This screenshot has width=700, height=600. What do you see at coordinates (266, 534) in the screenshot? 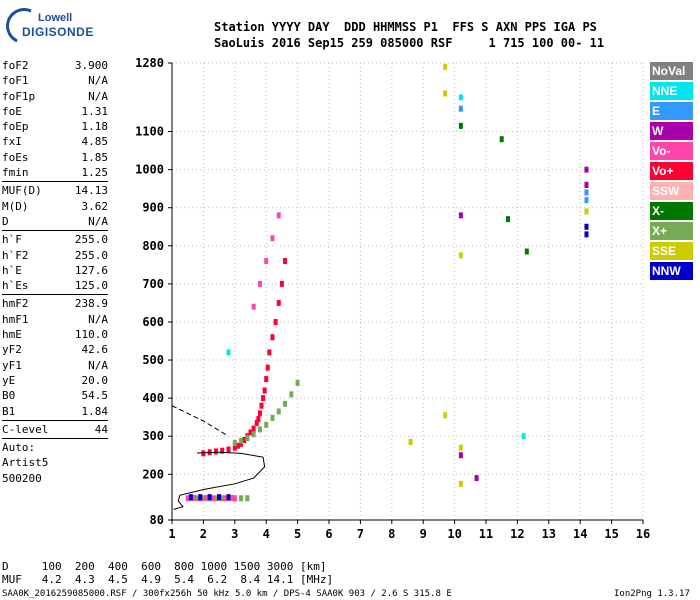
I see `x-tick-label: 4` at bounding box center [266, 534].